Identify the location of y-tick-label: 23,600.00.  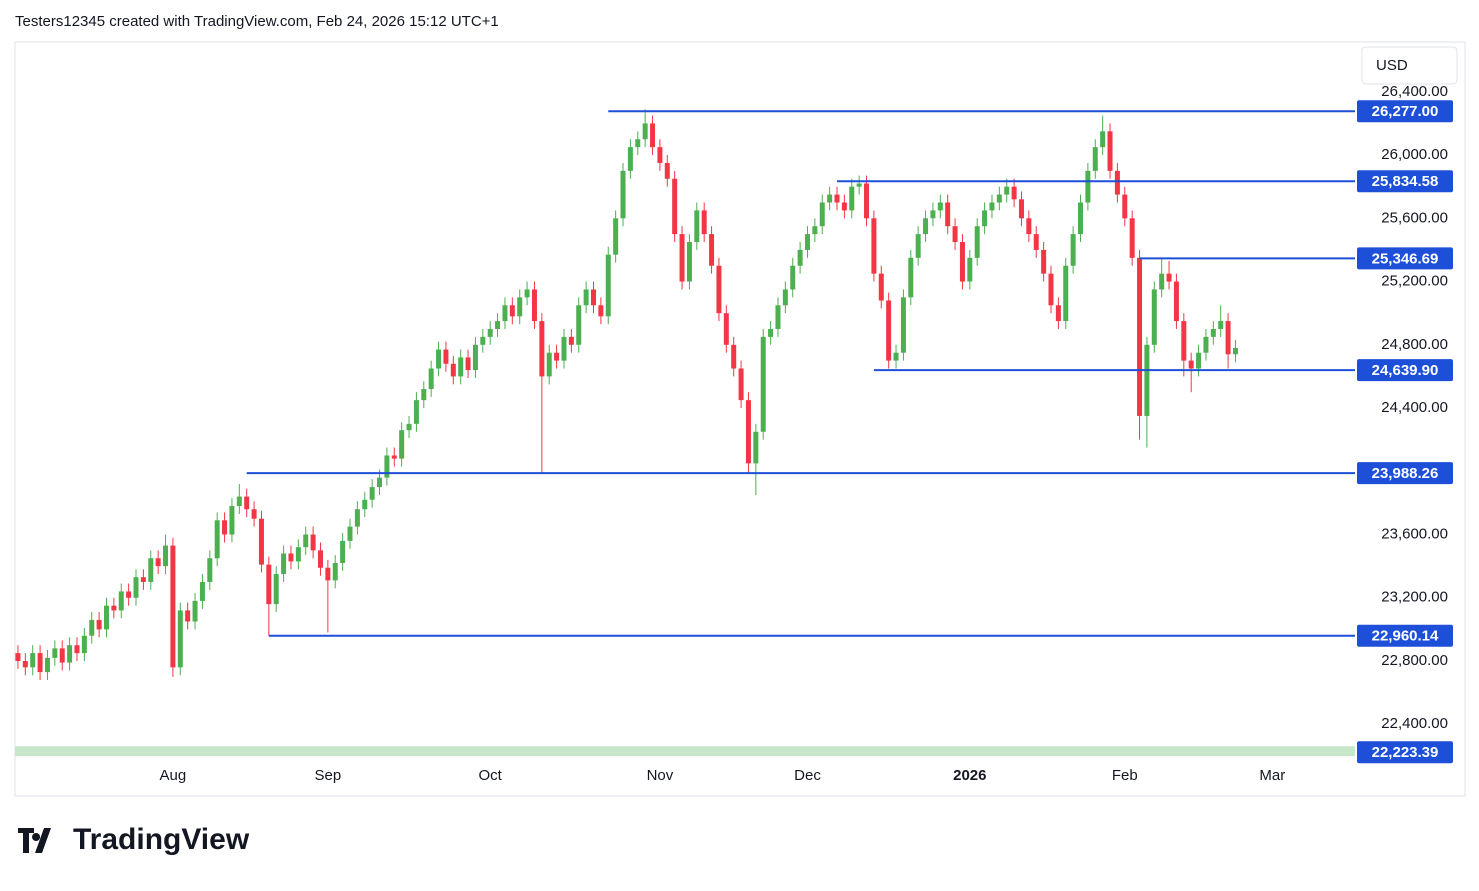
(1414, 533).